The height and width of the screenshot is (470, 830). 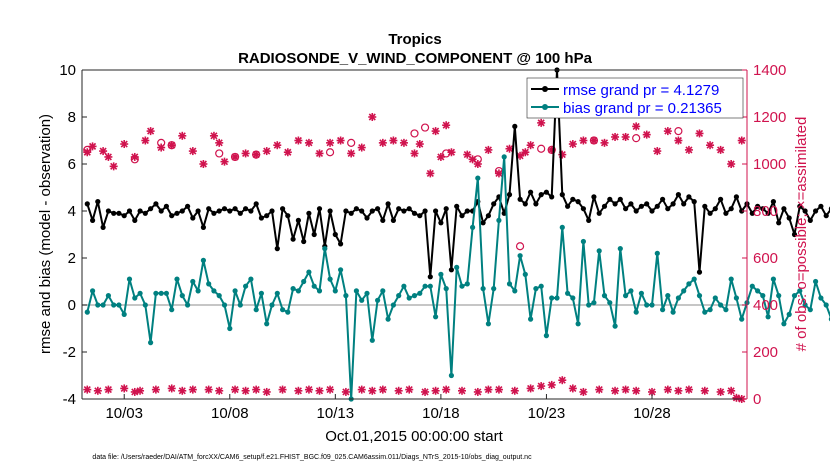 I want to click on y2-tick-label: 200, so click(x=765, y=352).